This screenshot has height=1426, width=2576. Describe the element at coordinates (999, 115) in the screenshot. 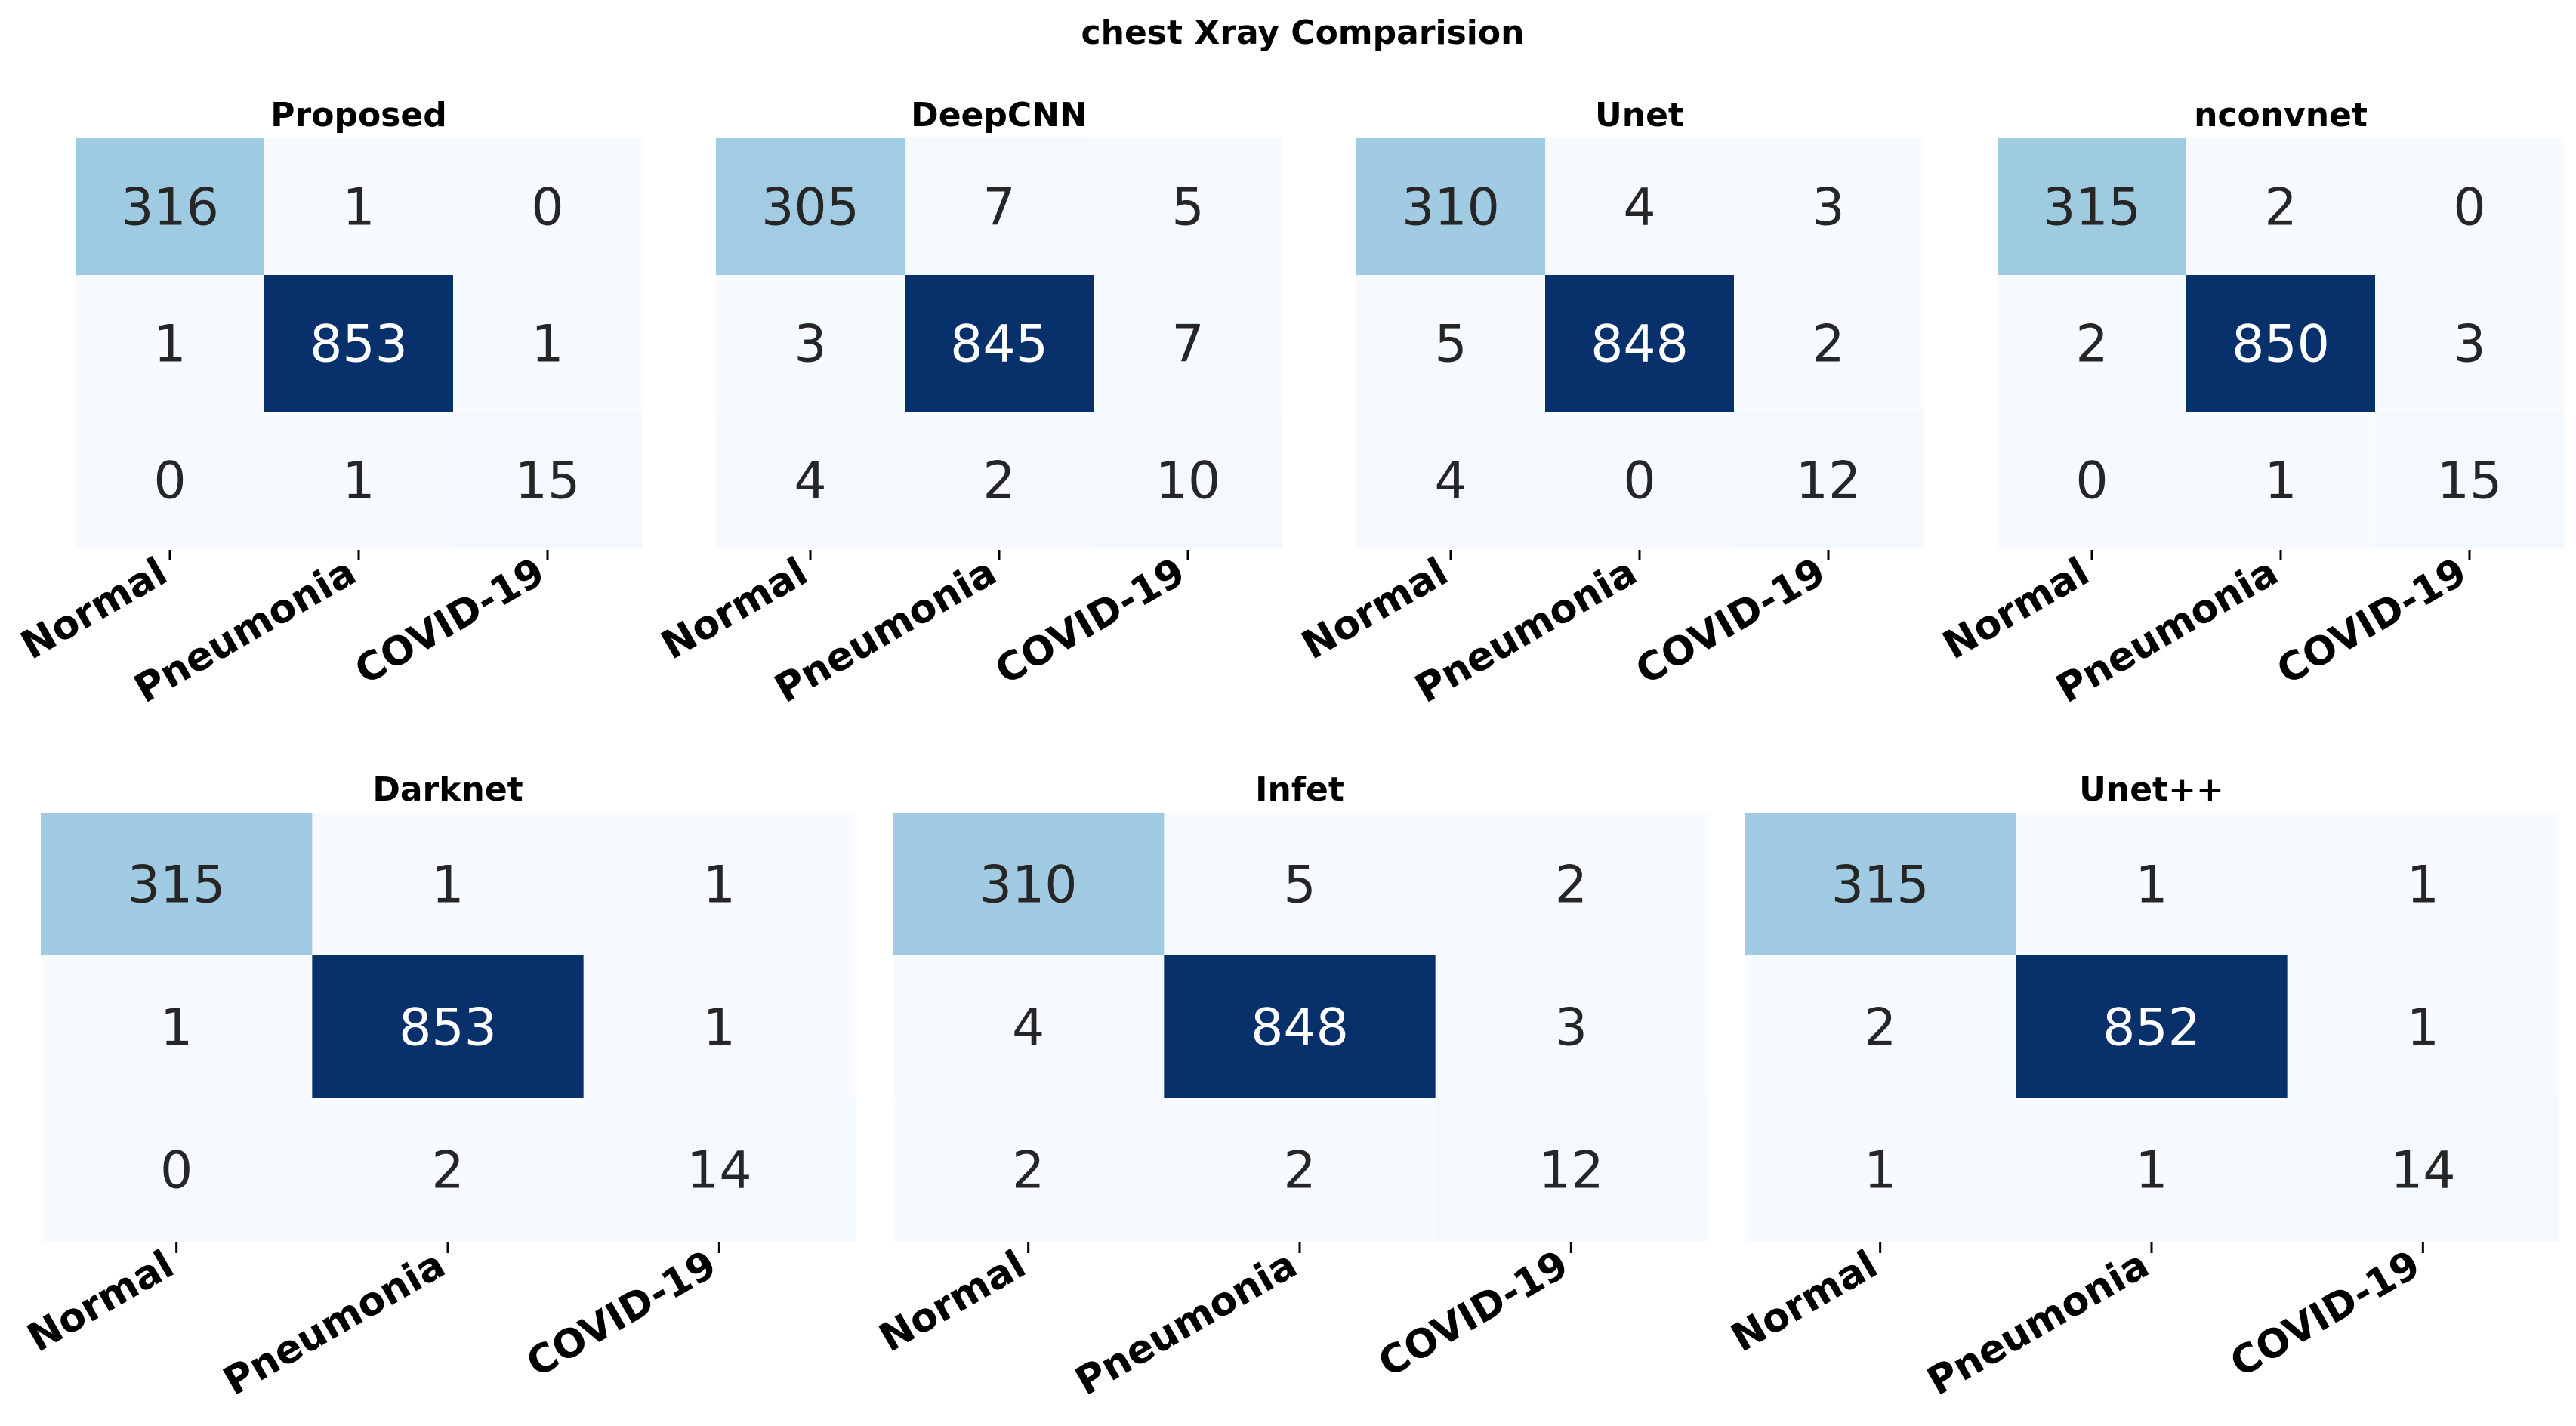

I see `panel-title-deepcnn: DeepCNN` at that location.